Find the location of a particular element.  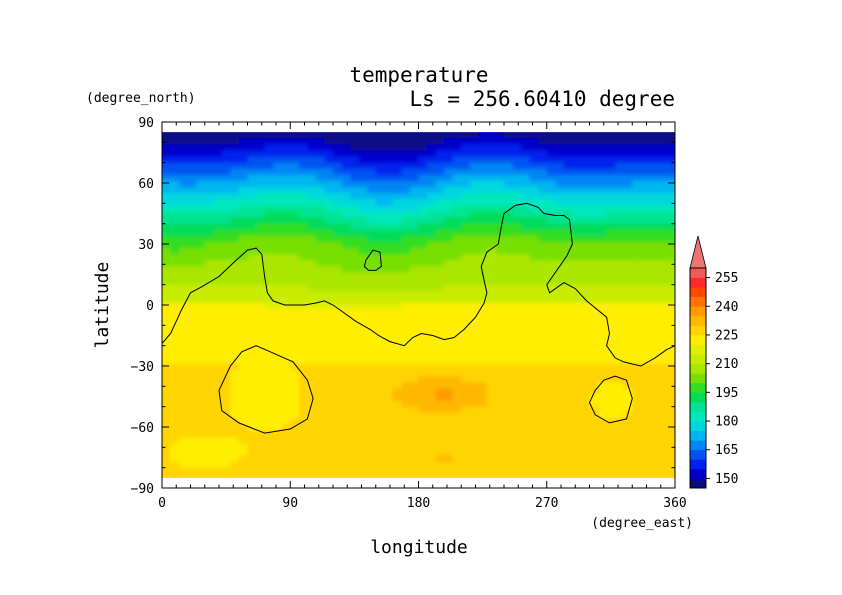

colorbar-tick-label: 255 is located at coordinates (726, 278).